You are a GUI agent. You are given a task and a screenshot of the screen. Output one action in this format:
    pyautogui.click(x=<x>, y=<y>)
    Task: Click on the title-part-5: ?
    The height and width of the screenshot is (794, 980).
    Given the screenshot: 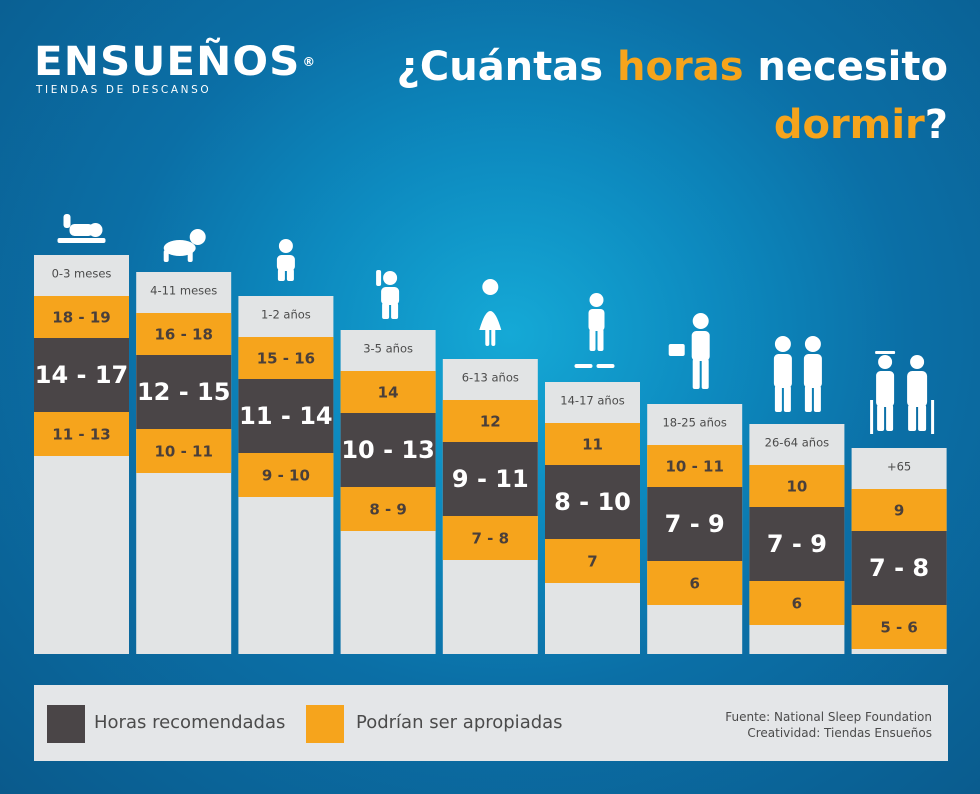 What is the action you would take?
    pyautogui.click(x=936, y=125)
    